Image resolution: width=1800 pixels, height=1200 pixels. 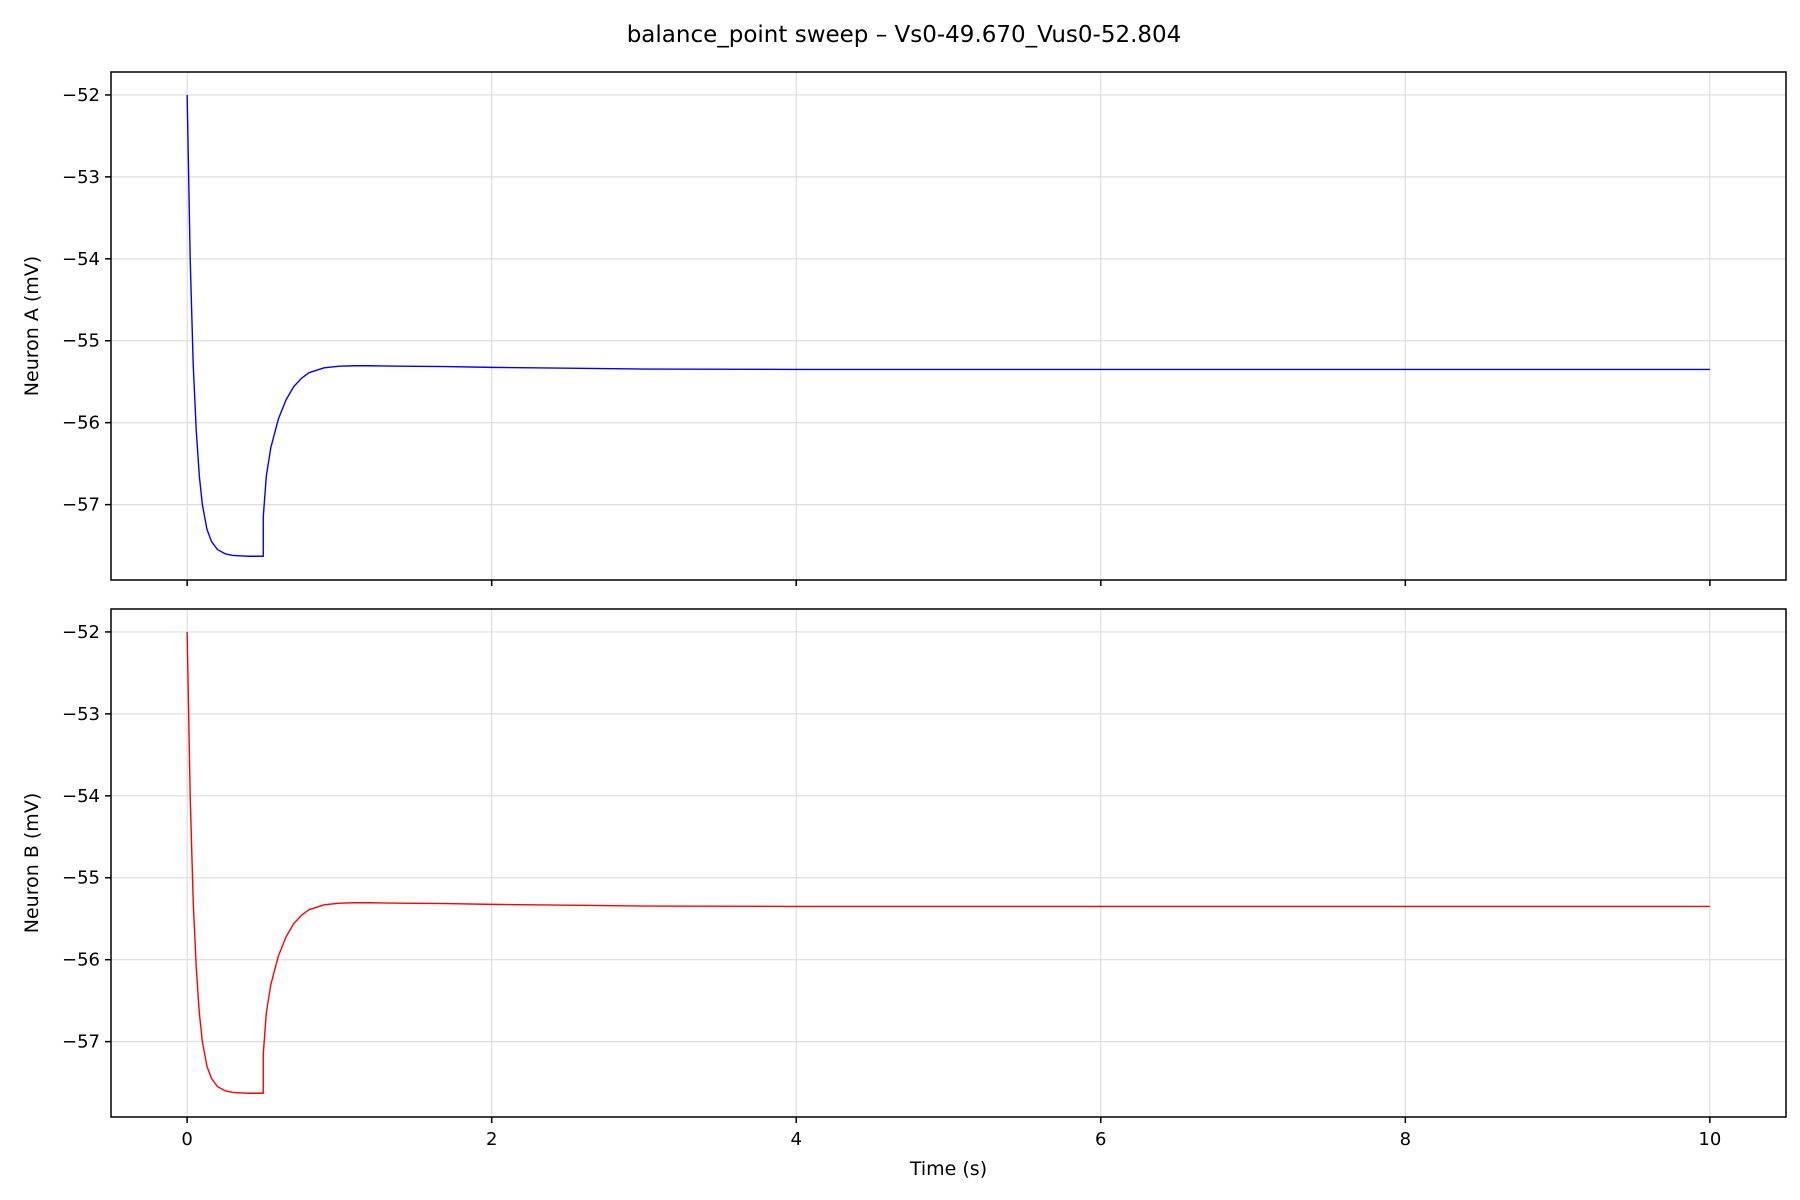 I want to click on x-tick-label: 4, so click(x=796, y=1139).